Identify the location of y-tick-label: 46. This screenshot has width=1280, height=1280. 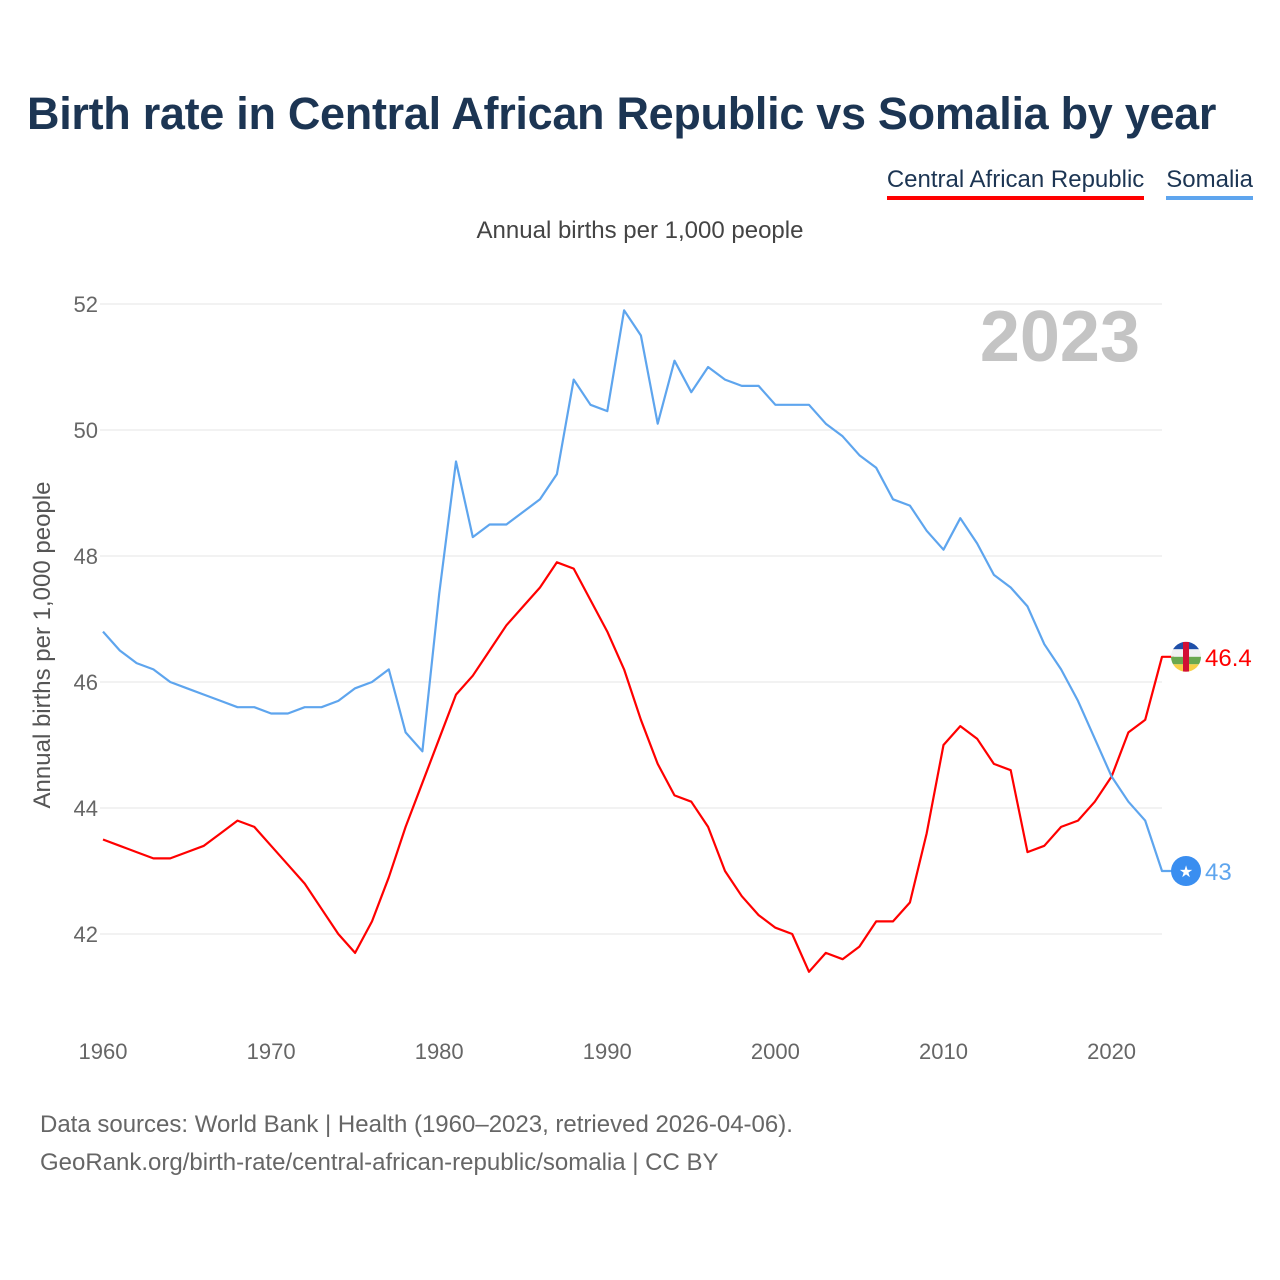
(86, 682).